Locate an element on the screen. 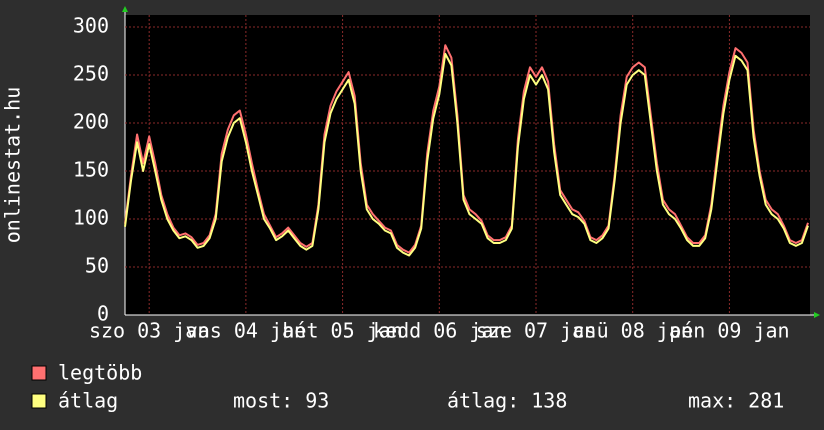  y-tick-label: 250 is located at coordinates (91, 74).